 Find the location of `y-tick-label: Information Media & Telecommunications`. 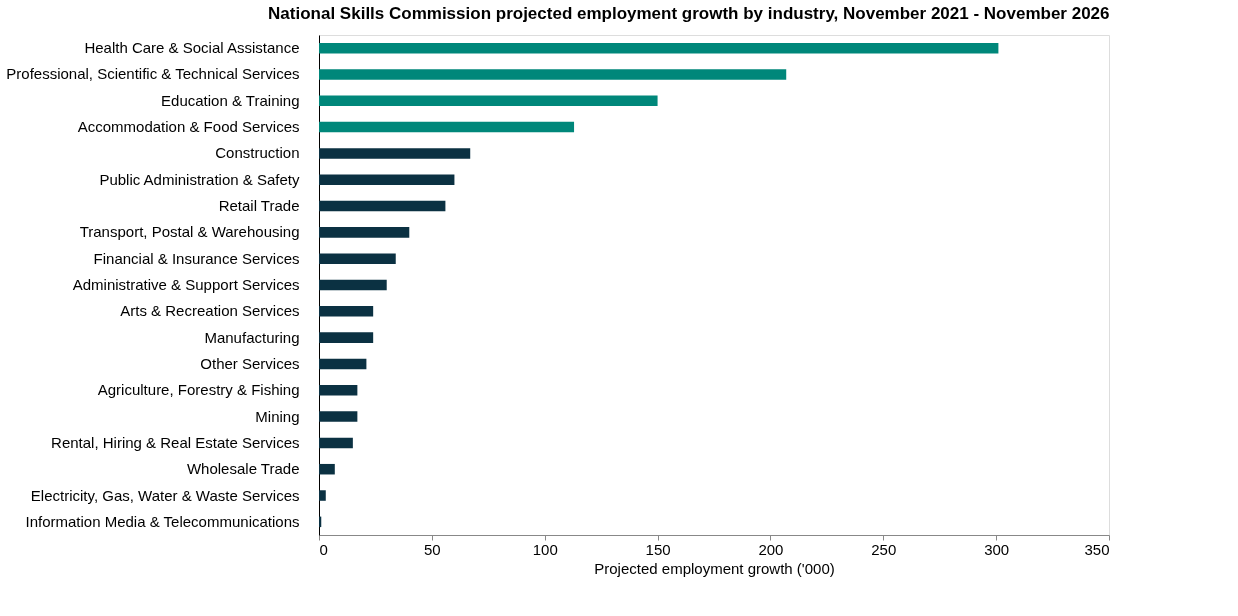

y-tick-label: Information Media & Telecommunications is located at coordinates (162, 521).